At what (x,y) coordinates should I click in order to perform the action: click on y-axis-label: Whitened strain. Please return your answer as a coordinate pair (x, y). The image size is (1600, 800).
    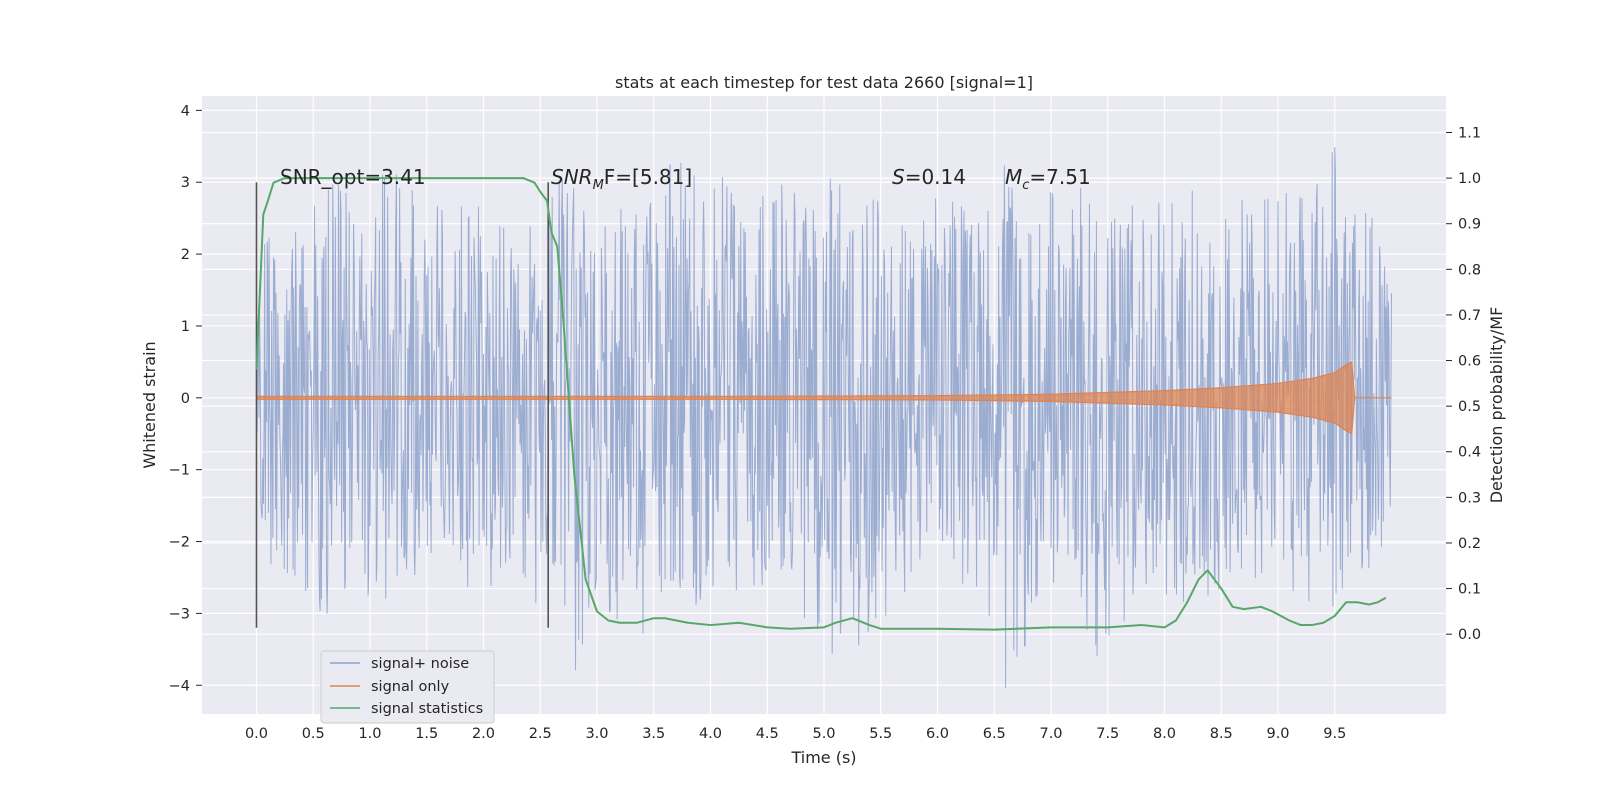
    Looking at the image, I should click on (149, 404).